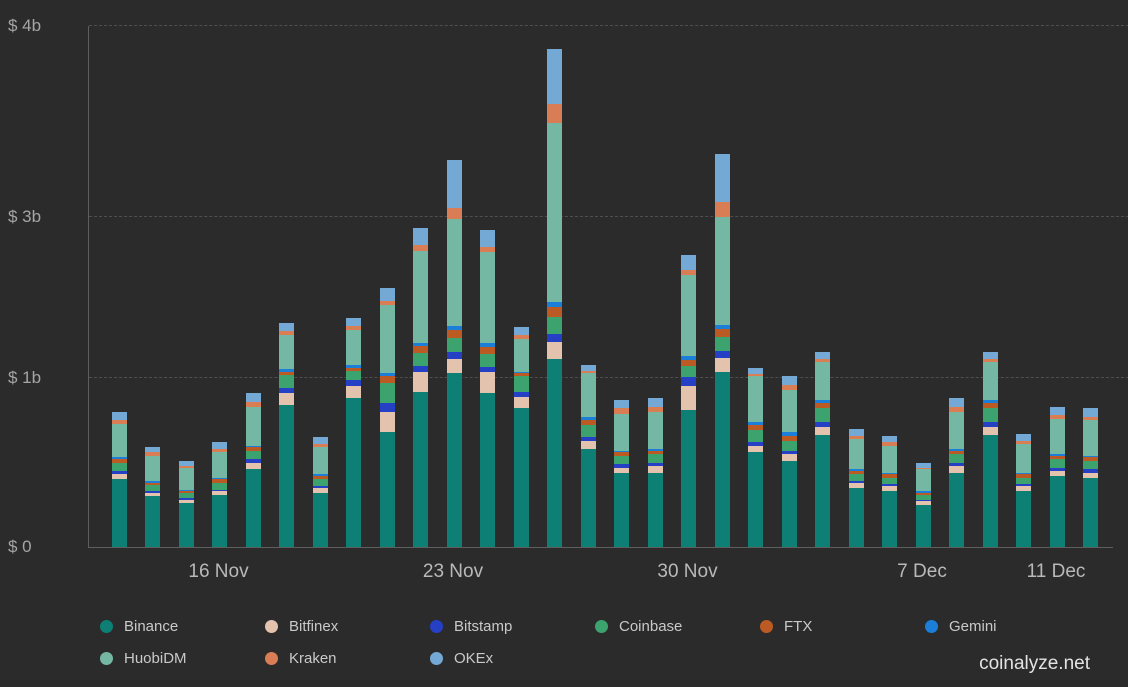 Image resolution: width=1128 pixels, height=687 pixels. Describe the element at coordinates (856, 487) in the screenshot. I see `bar-5-dec` at that location.